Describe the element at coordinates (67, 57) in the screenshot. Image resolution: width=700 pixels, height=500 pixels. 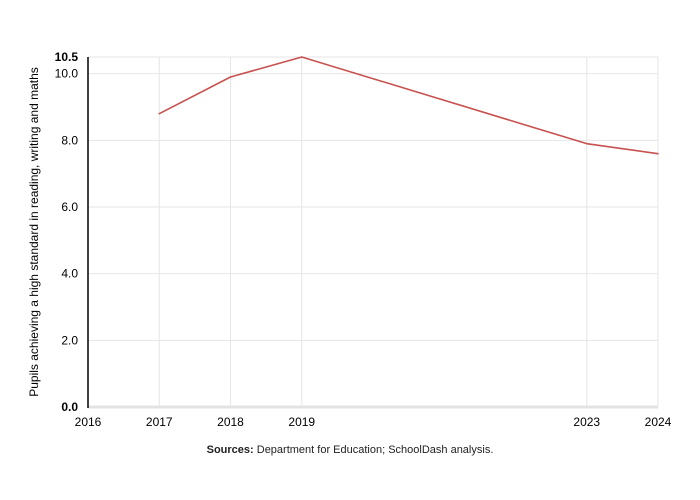
I see `y-tick-label: 10.5` at that location.